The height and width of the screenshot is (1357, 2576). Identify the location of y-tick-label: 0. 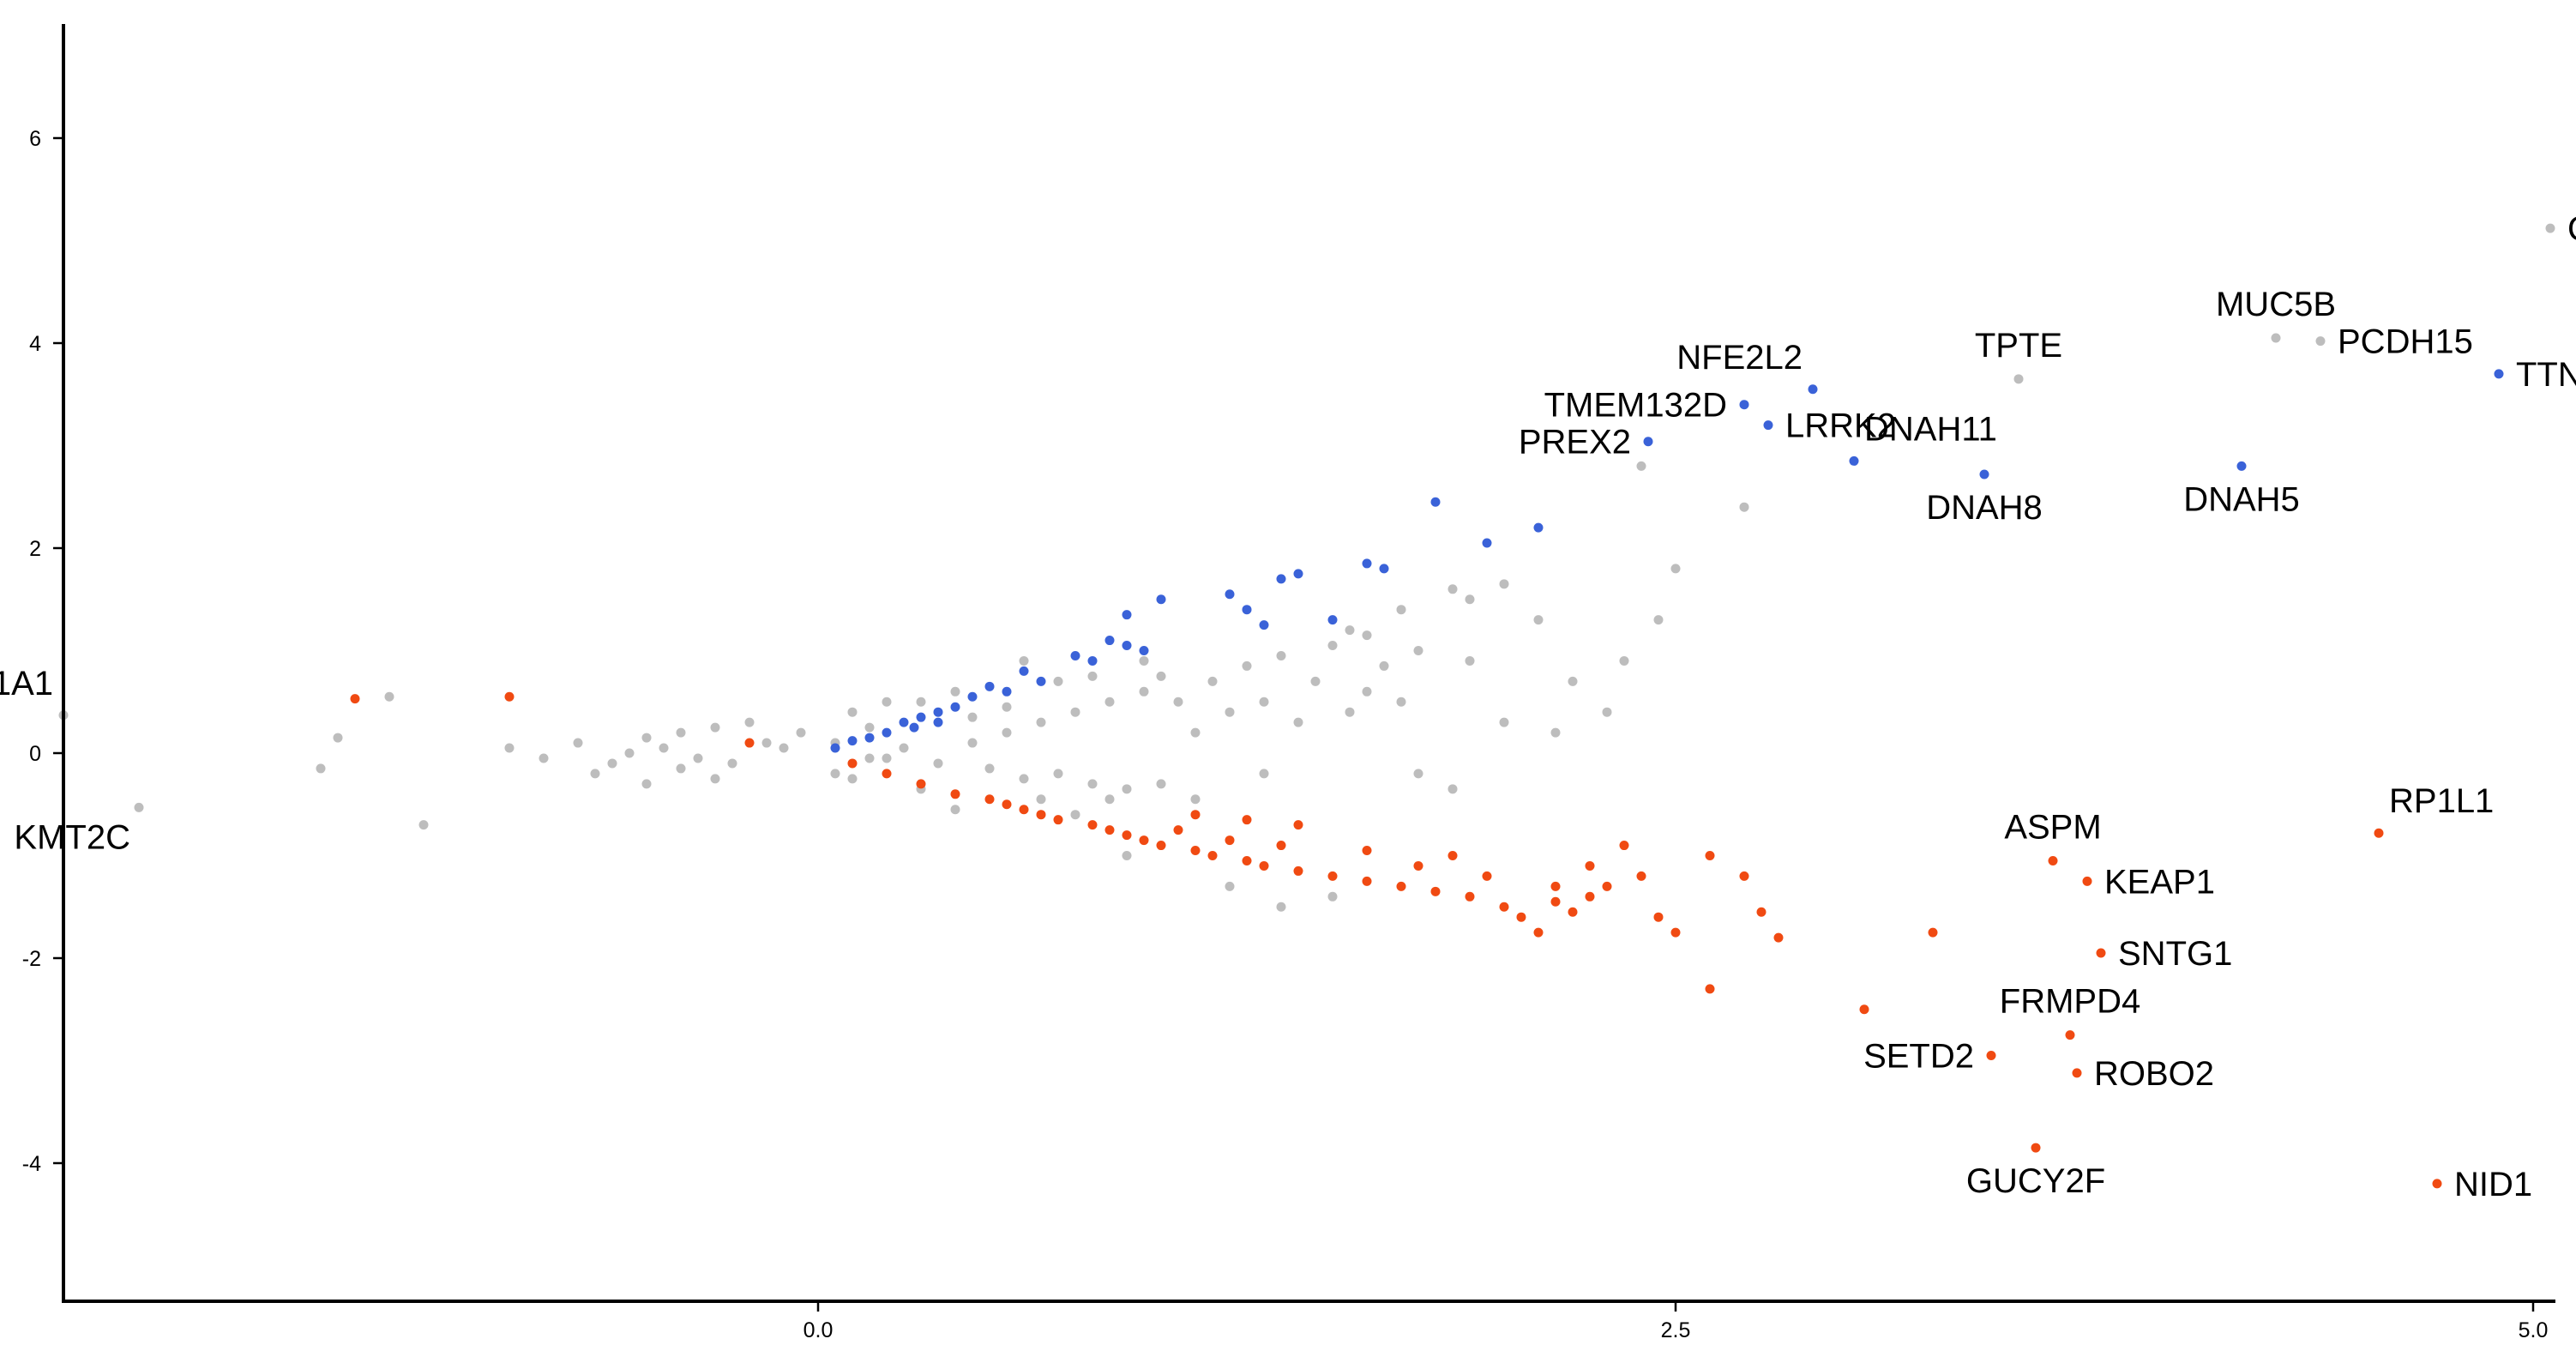
(35, 754).